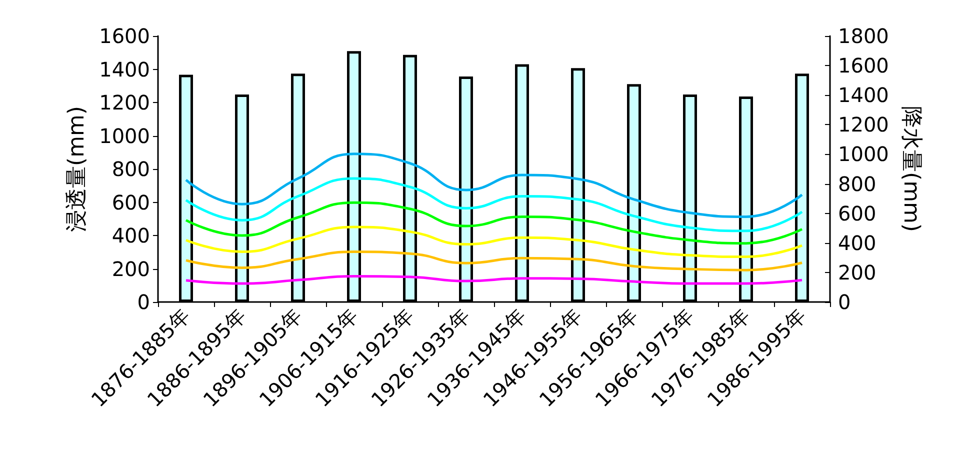  I want to click on y-tick-label: 1400, so click(124, 69).